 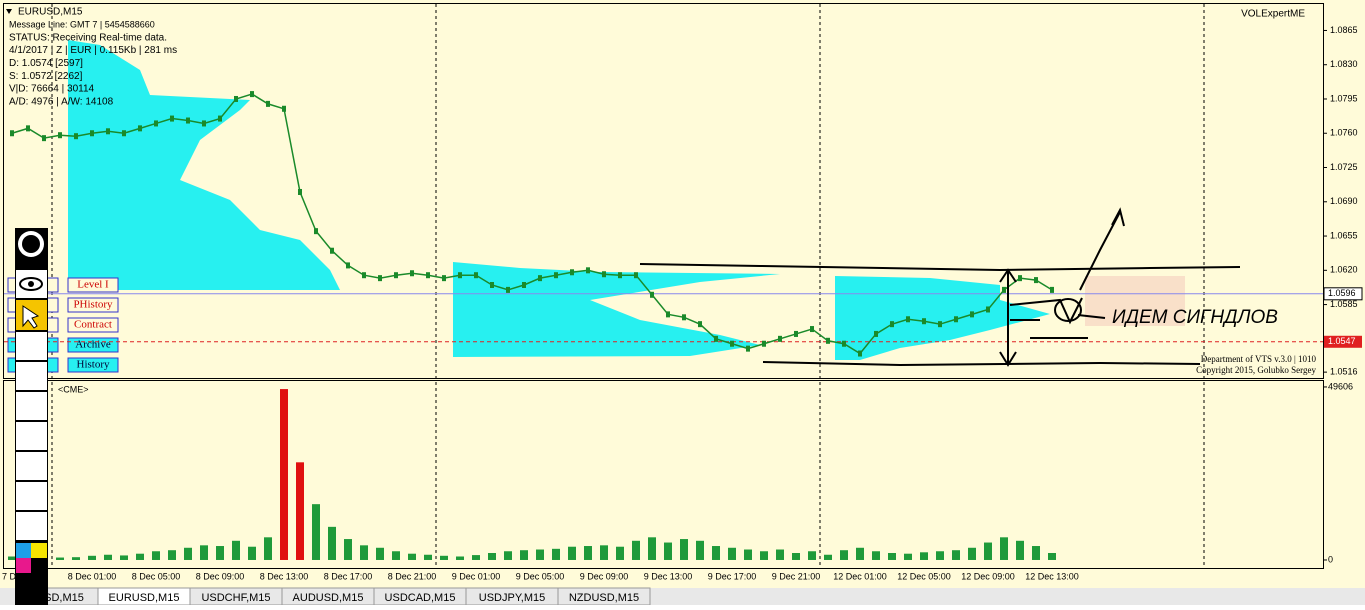 What do you see at coordinates (604, 576) in the screenshot?
I see `x-tick-label: 9 Dec 09:00` at bounding box center [604, 576].